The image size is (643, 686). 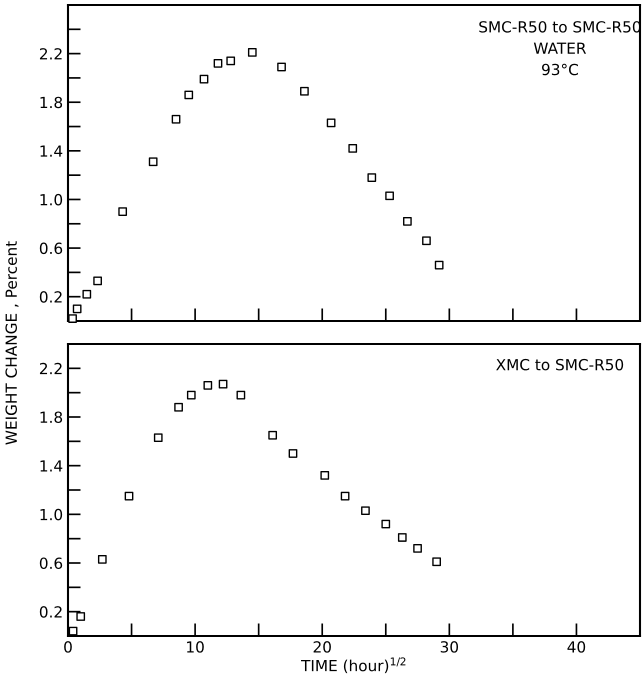 What do you see at coordinates (12, 343) in the screenshot?
I see `y-axis-title: WEIGHT CHANGE , Percent` at bounding box center [12, 343].